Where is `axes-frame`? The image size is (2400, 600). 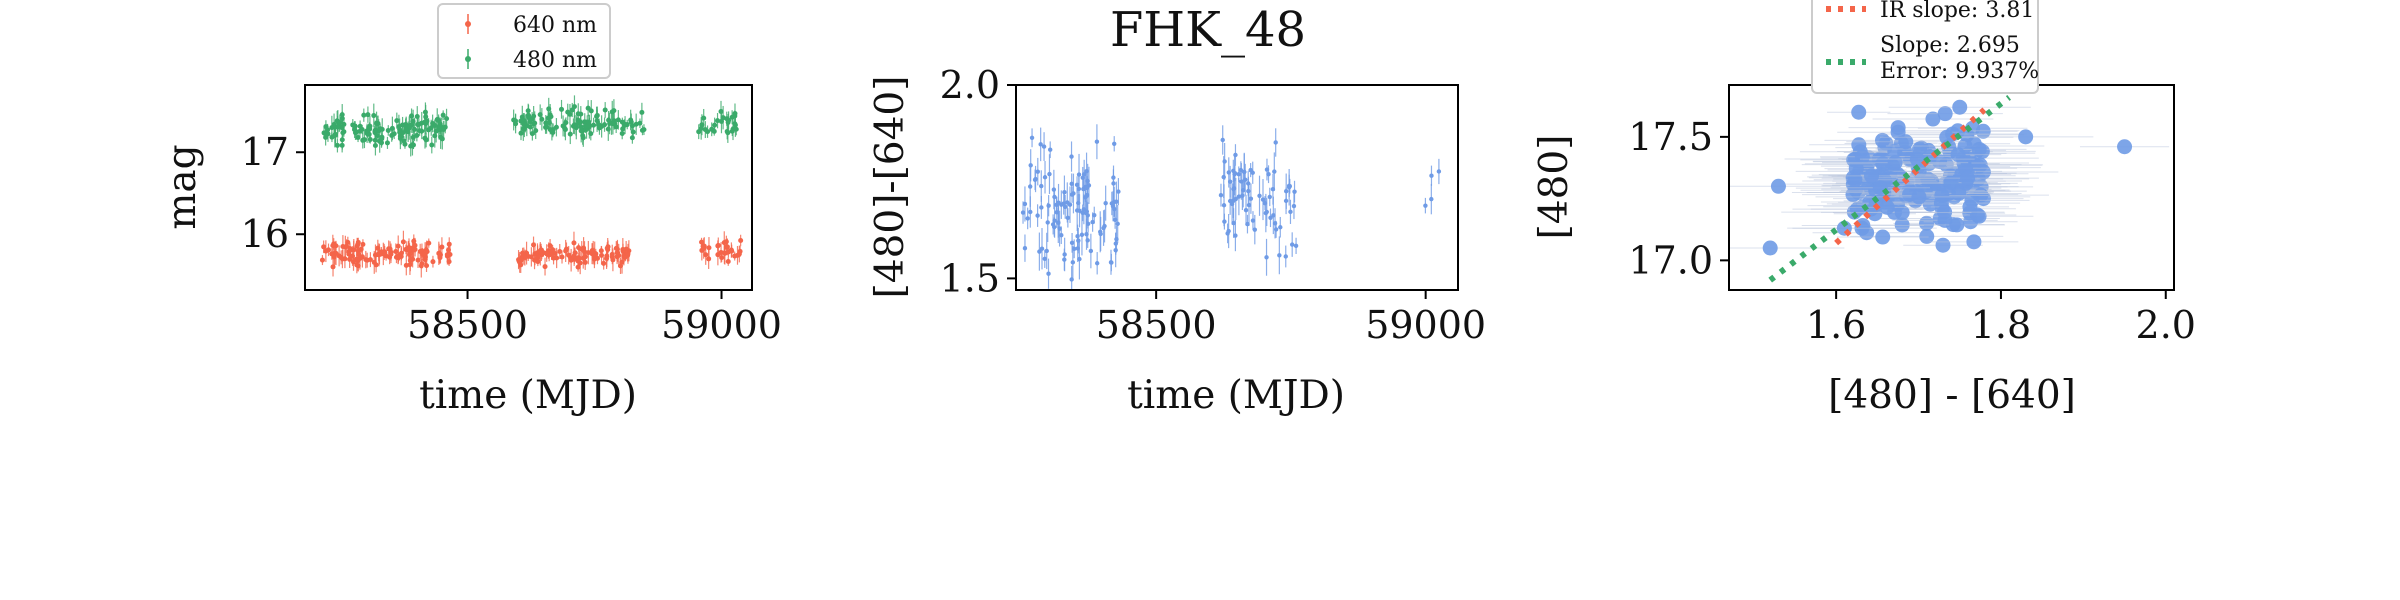 axes-frame is located at coordinates (1237, 187).